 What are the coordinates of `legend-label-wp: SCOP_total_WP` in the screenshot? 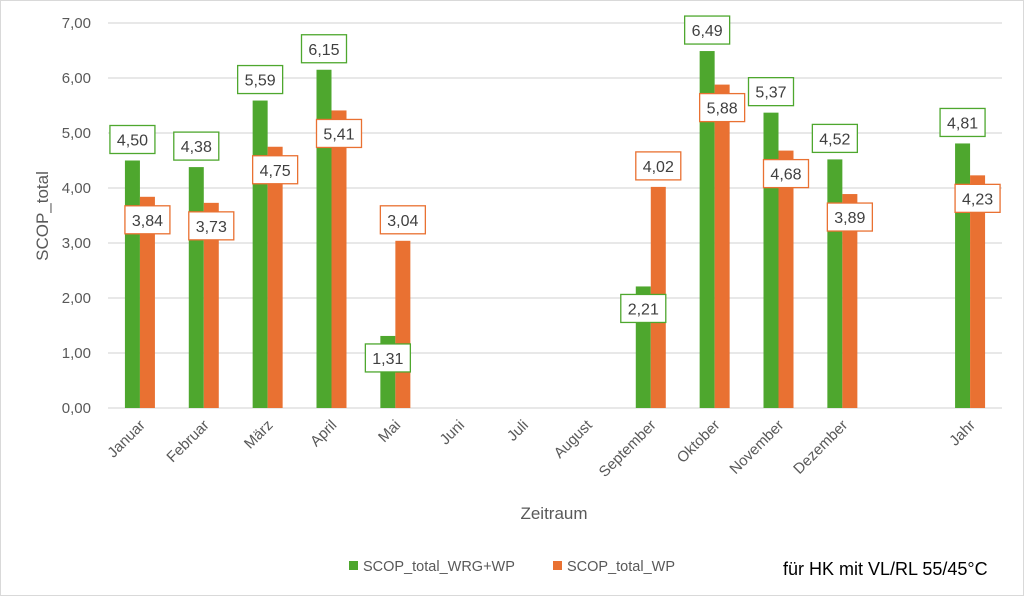 It's located at (621, 567).